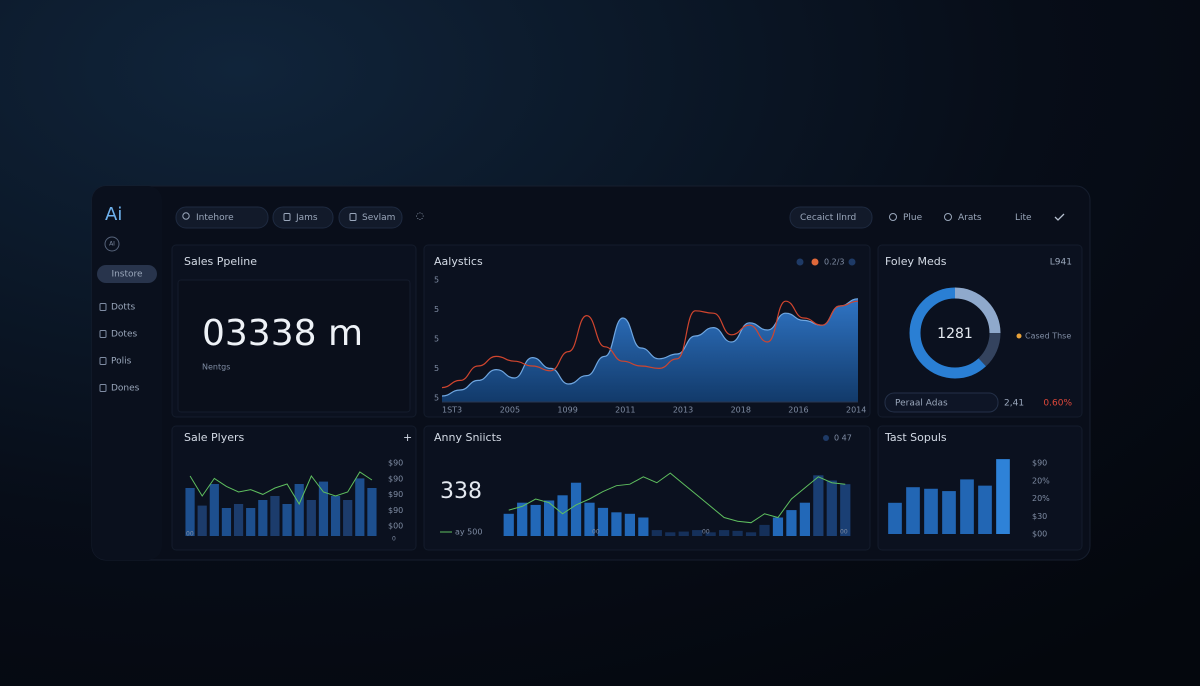 This screenshot has width=1200, height=686. What do you see at coordinates (913, 218) in the screenshot?
I see `action-label: Plue` at bounding box center [913, 218].